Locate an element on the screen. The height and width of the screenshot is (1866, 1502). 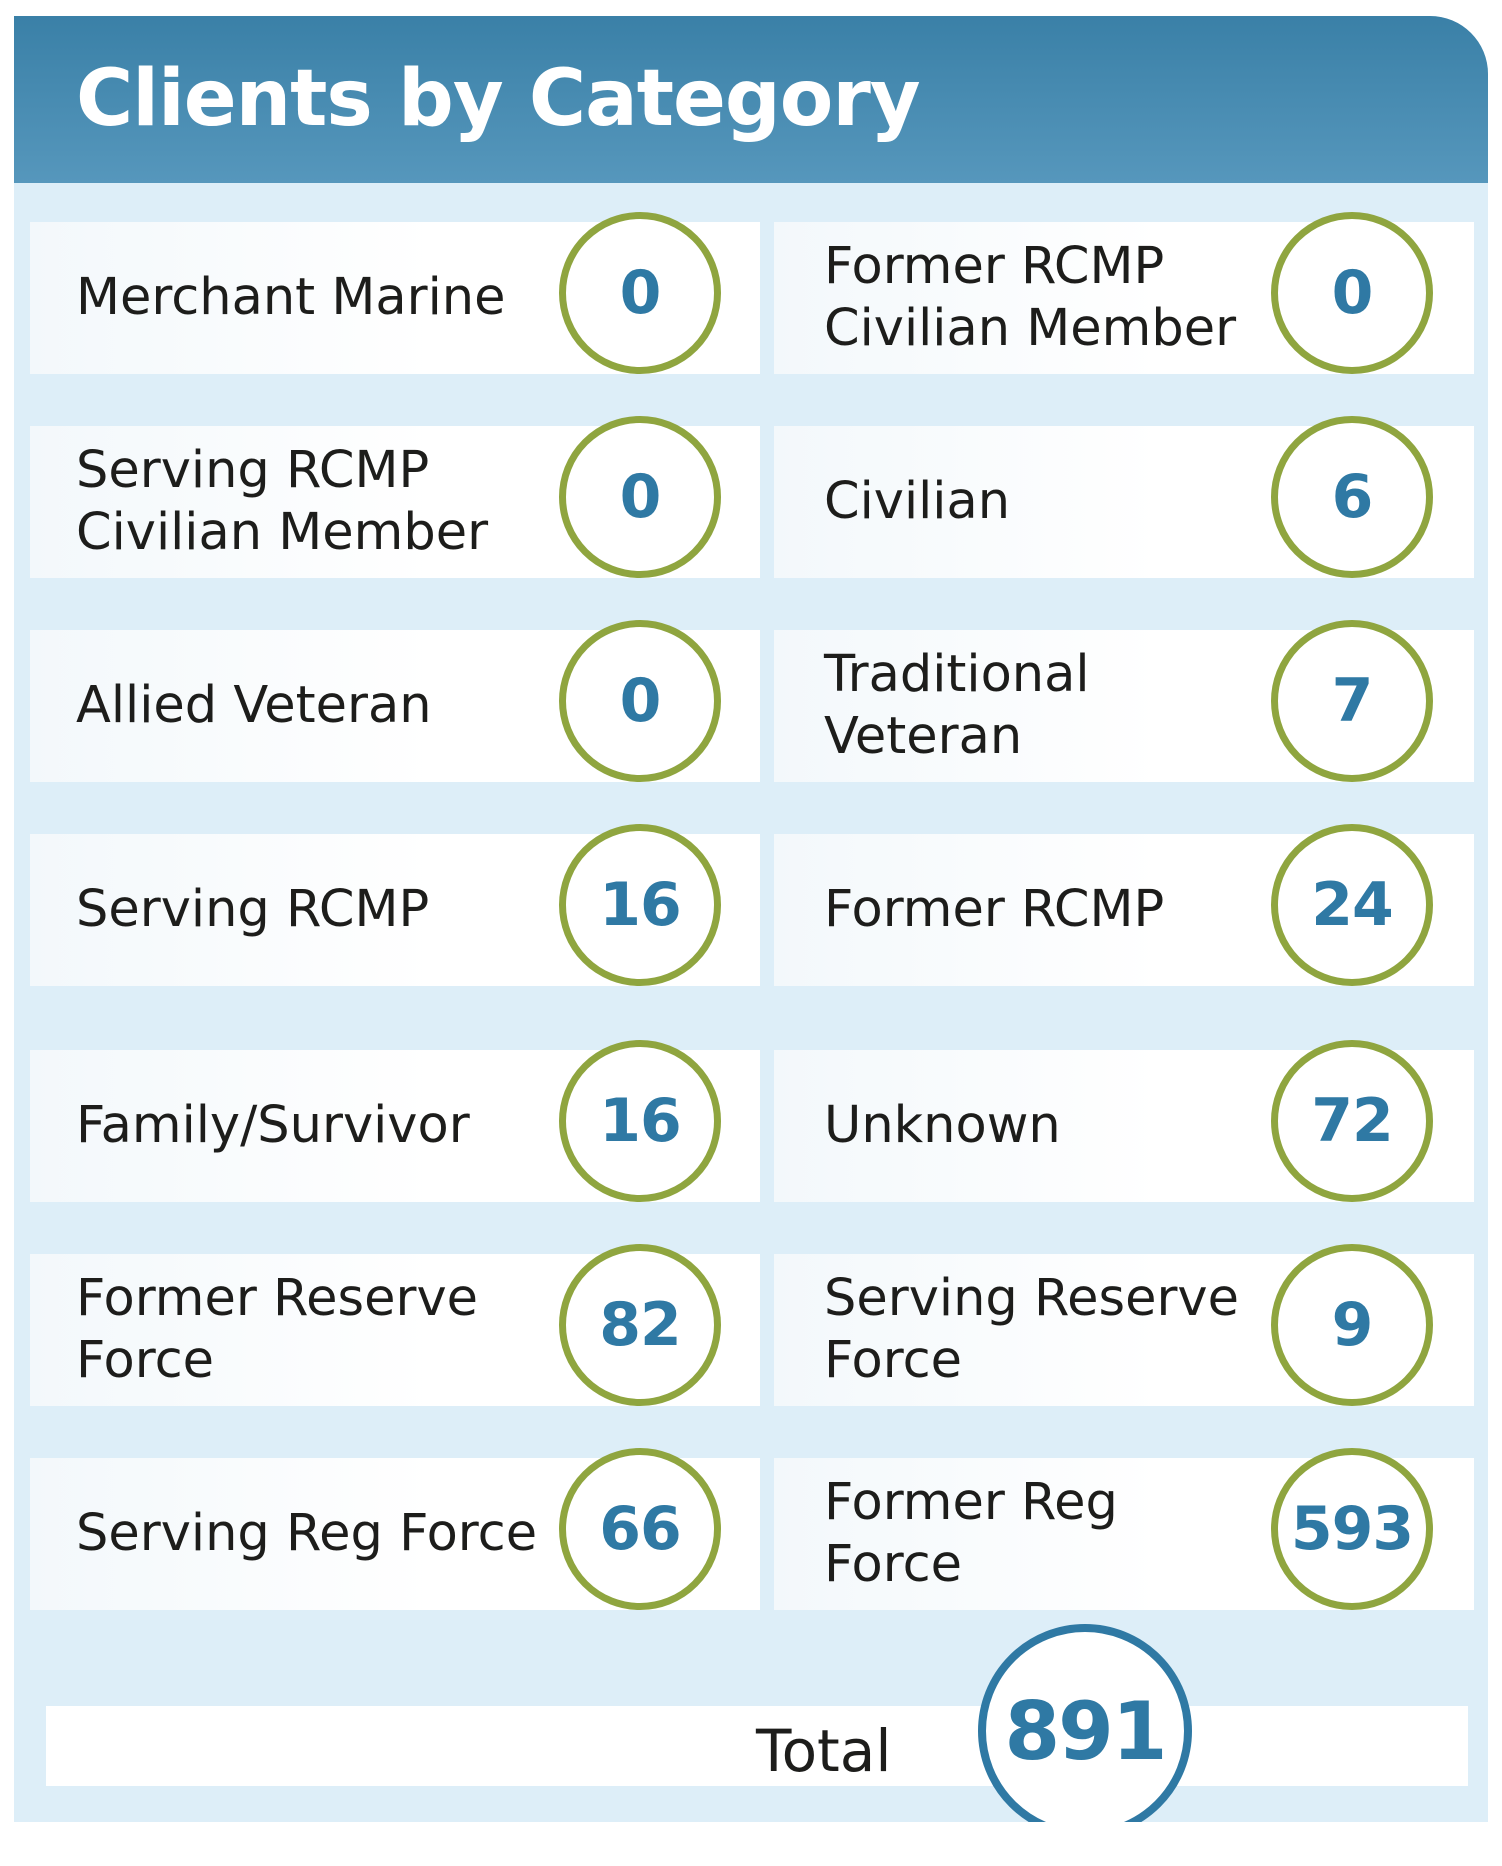
category-label: Serving RCMP Civilian Member is located at coordinates (282, 501).